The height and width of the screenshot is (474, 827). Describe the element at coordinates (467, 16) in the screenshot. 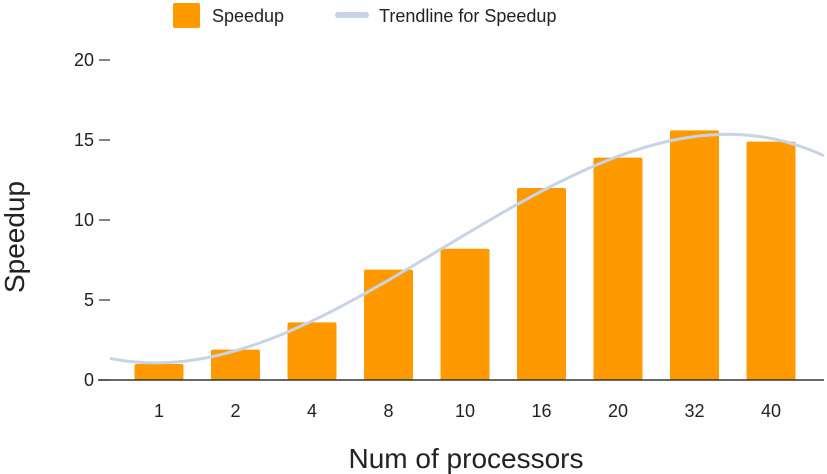

I see `legend-label-trendline: Trendline for Speedup` at that location.